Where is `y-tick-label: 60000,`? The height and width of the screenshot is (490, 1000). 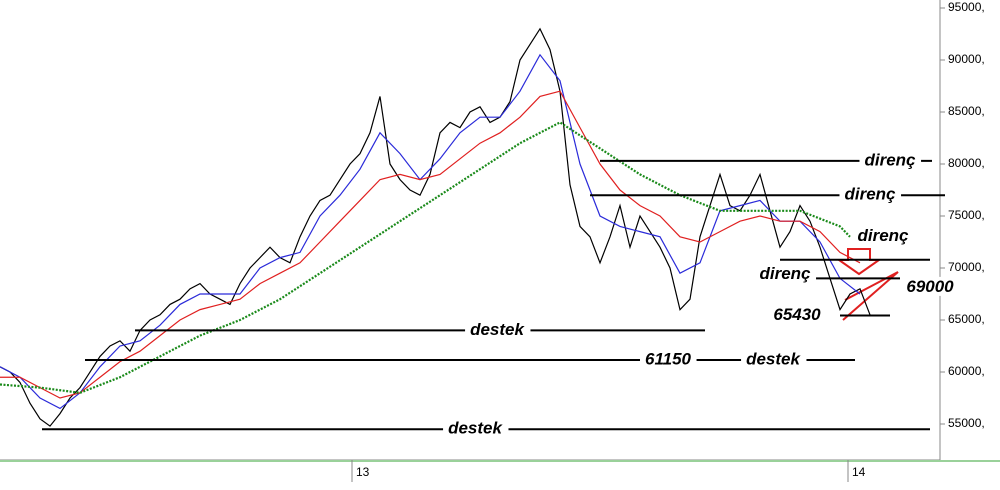 y-tick-label: 60000, is located at coordinates (966, 371).